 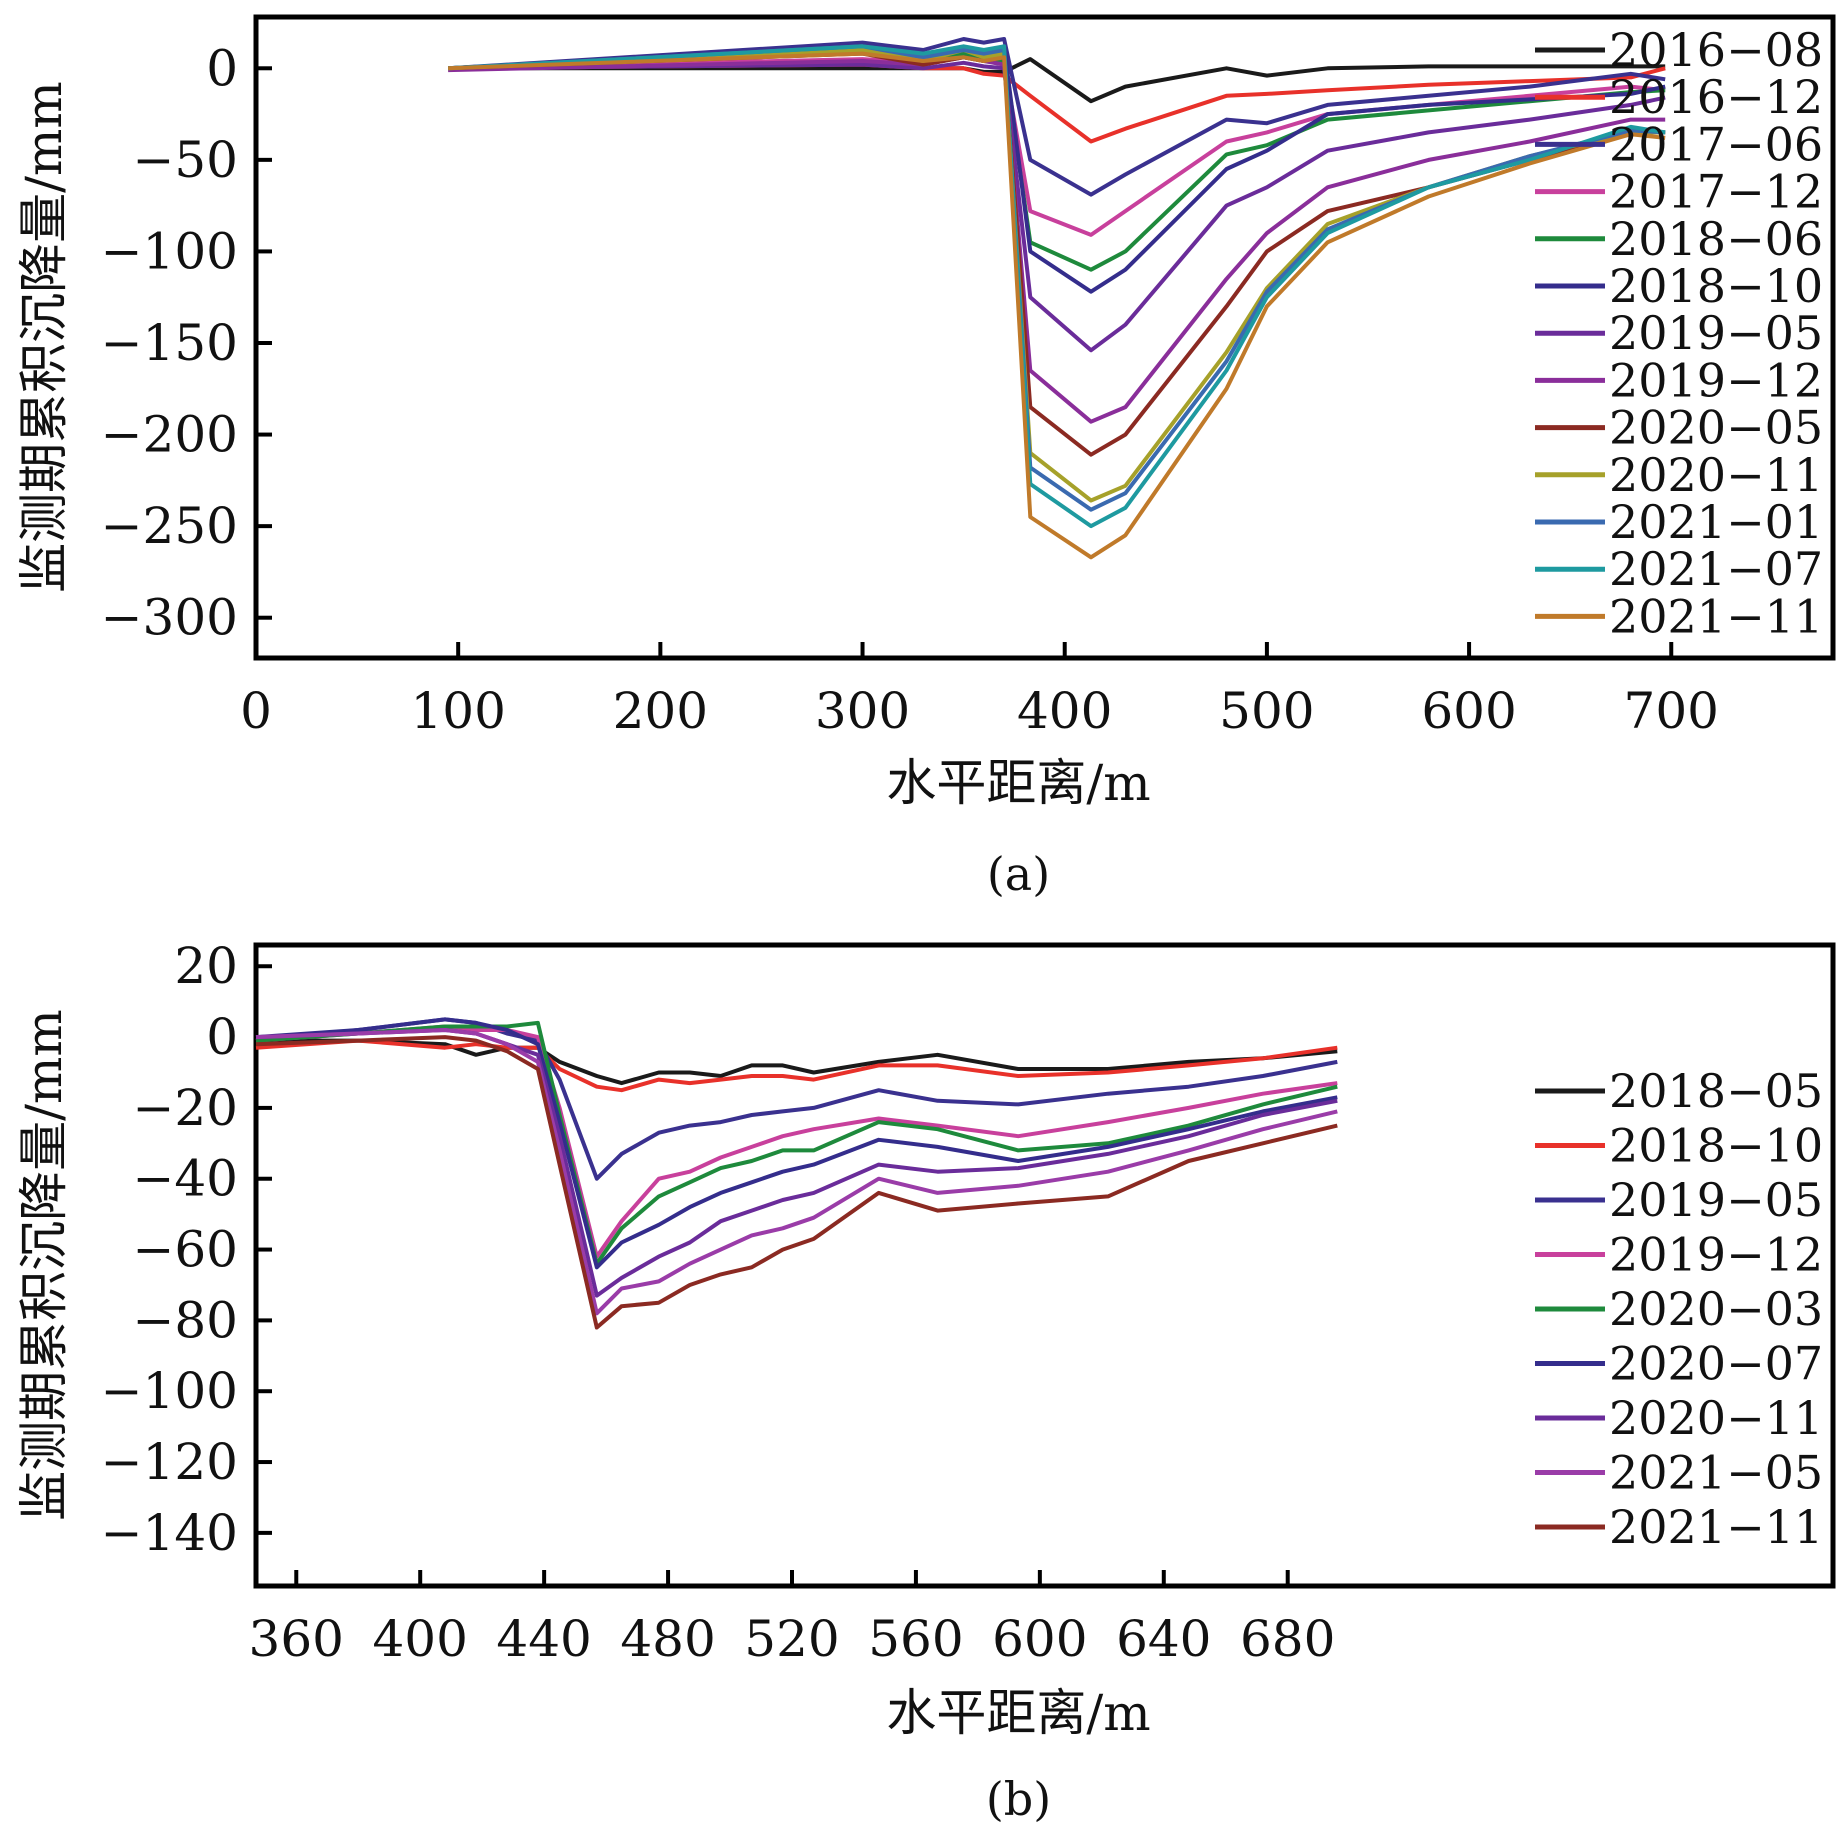 I want to click on y-tick-label: −140, so click(x=169, y=1533).